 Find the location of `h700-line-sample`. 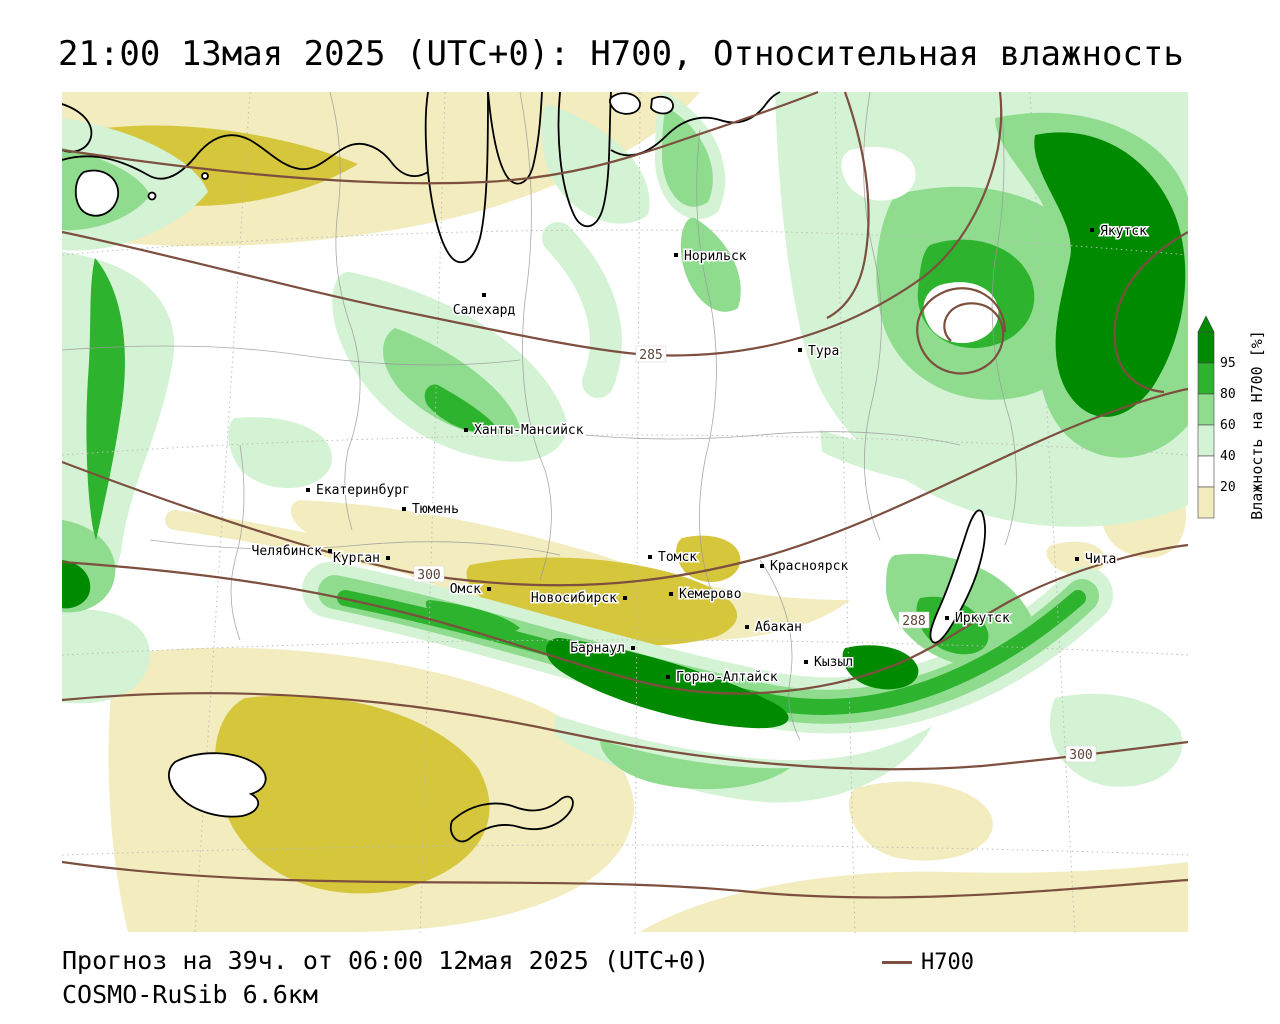

h700-line-sample is located at coordinates (897, 962).